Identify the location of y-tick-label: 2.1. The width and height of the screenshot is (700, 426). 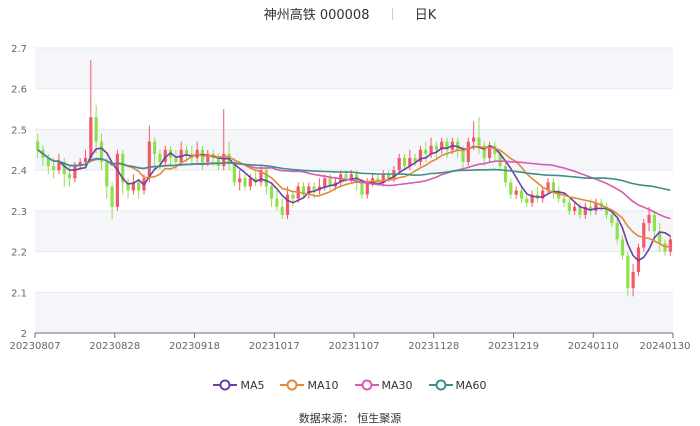
(19, 293).